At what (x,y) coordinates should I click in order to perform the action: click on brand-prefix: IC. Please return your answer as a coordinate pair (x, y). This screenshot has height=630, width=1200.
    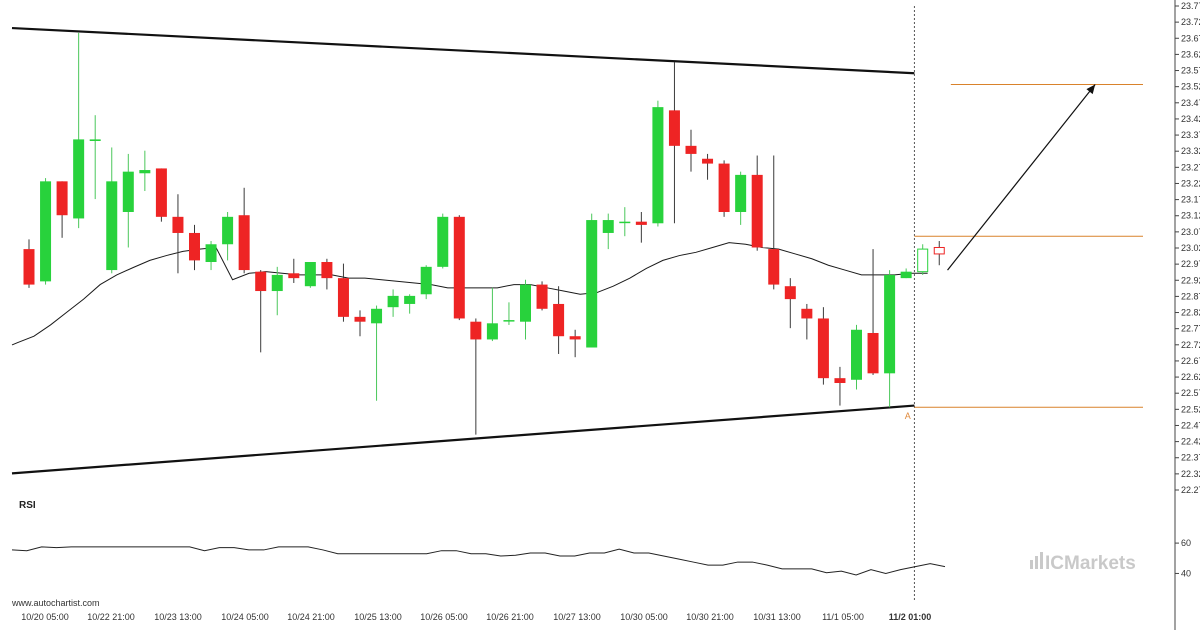
    Looking at the image, I should click on (1054, 563).